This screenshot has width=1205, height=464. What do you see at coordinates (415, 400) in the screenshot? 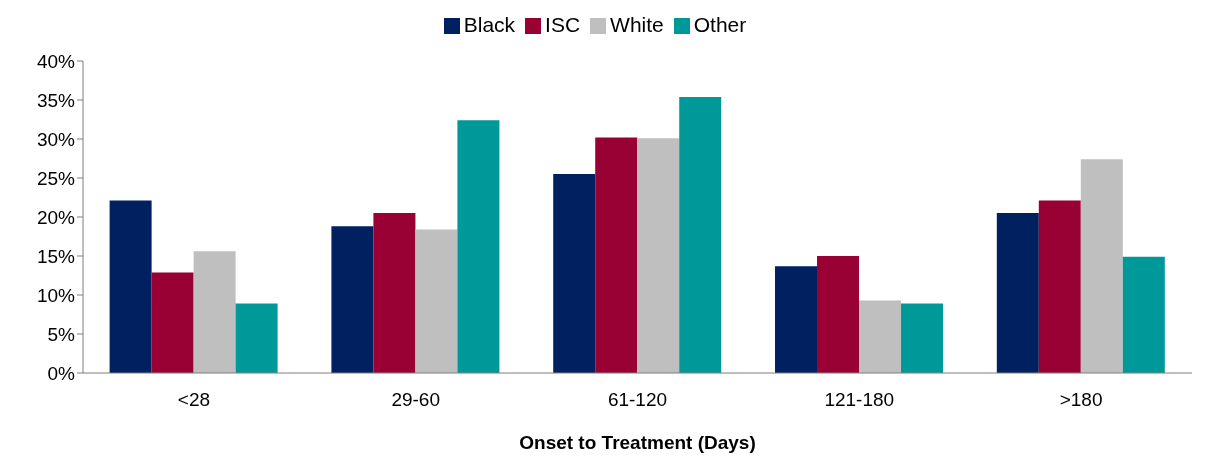
I see `x-tick-label: 29-60` at bounding box center [415, 400].